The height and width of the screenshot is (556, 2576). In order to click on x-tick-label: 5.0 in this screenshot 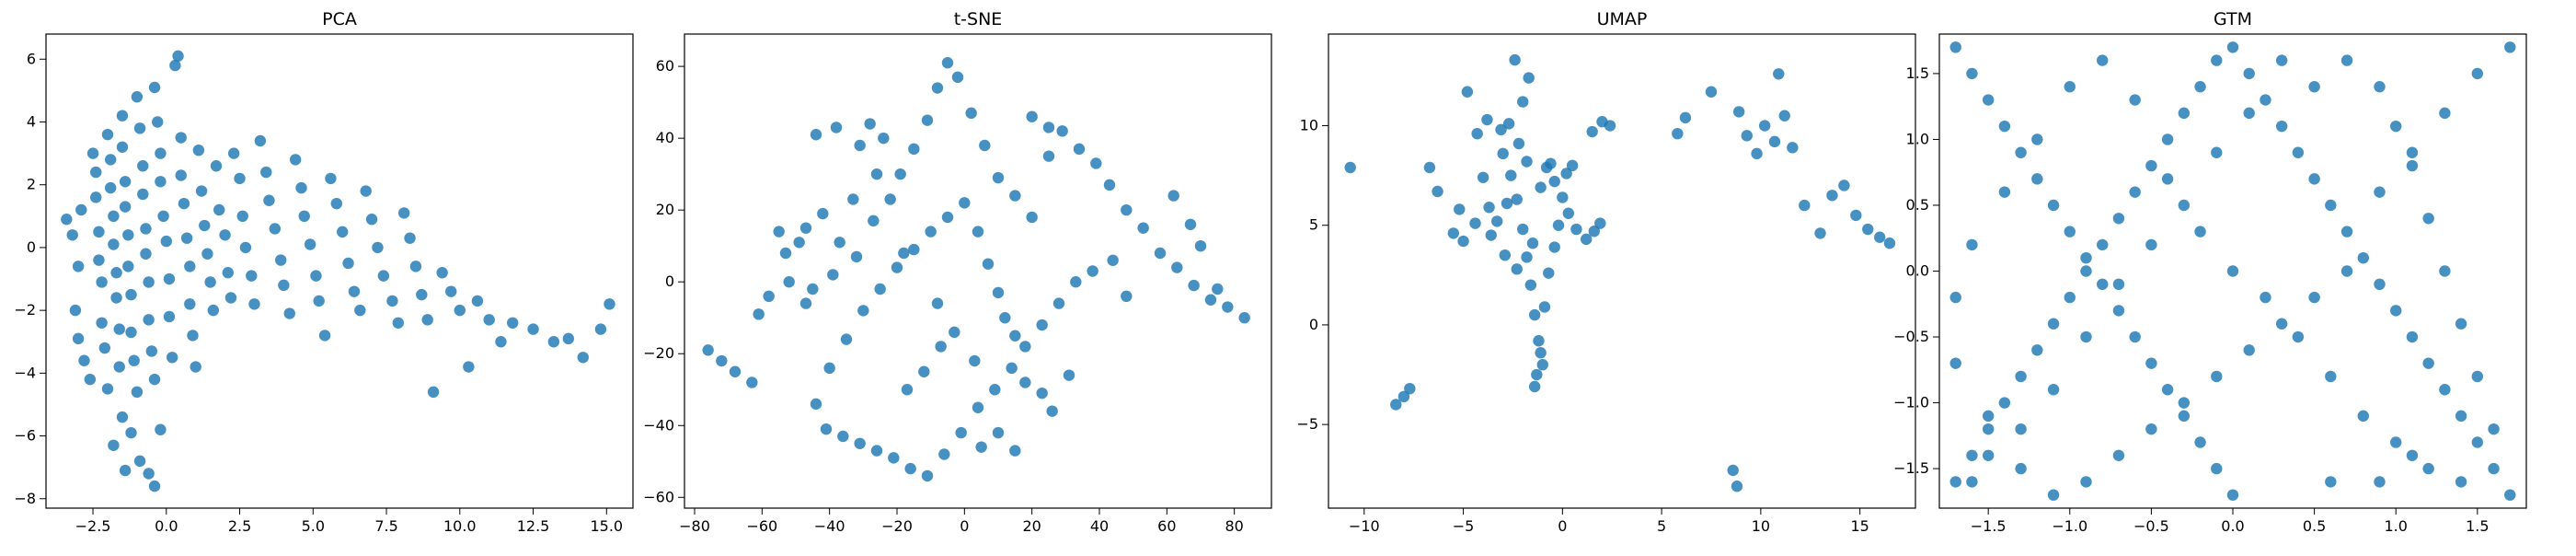, I will do `click(313, 526)`.